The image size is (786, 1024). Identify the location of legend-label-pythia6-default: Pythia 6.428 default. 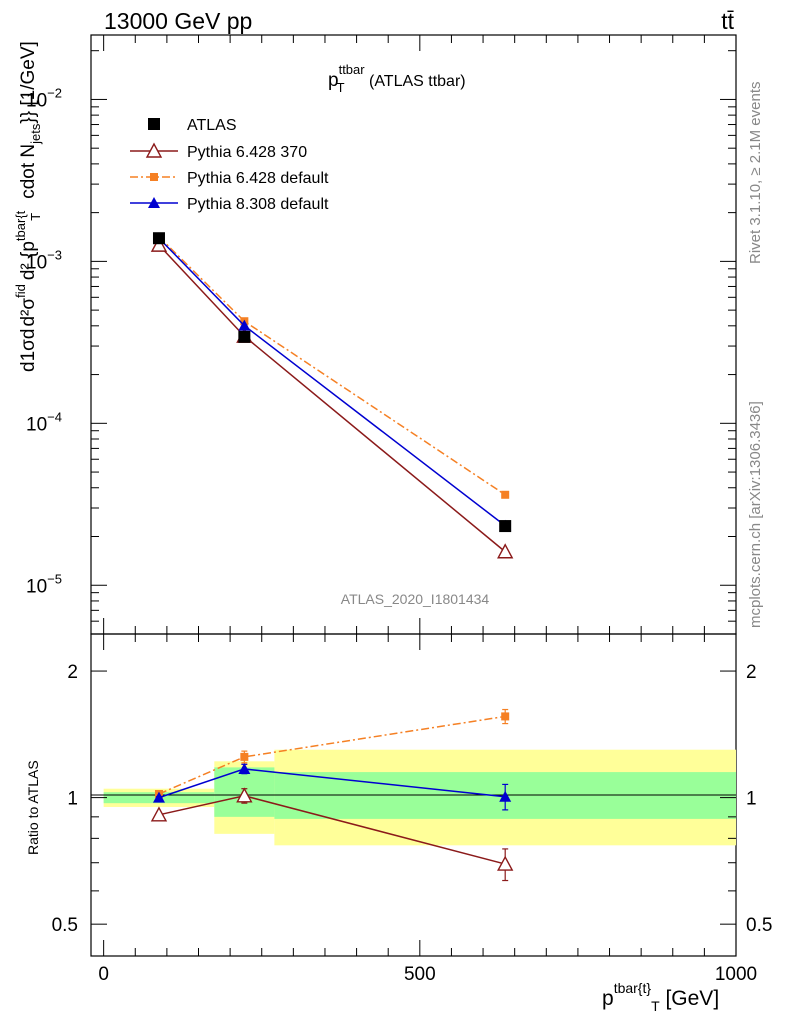
(258, 178).